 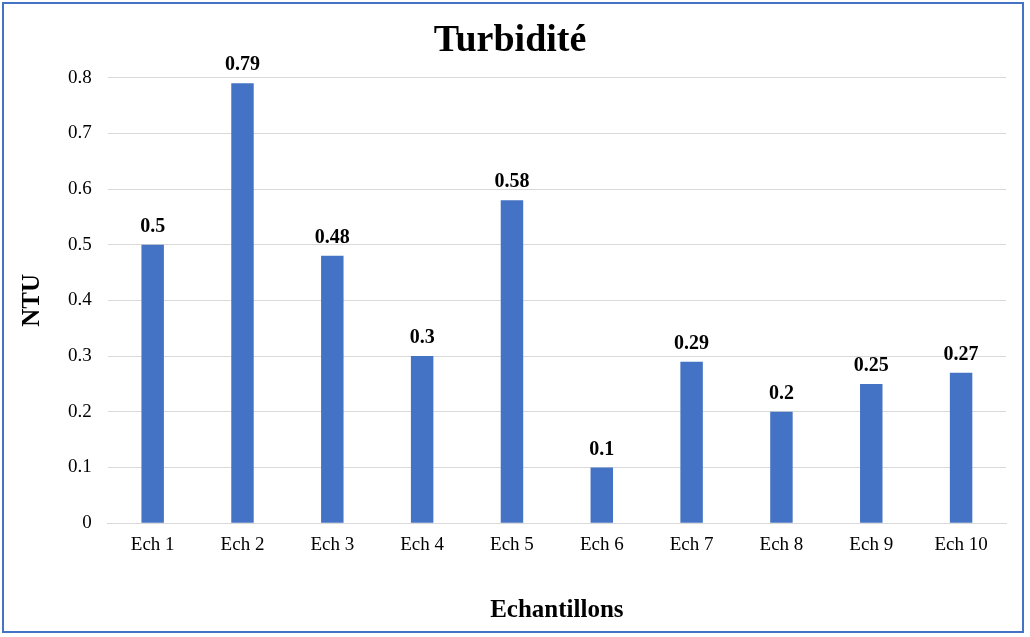 What do you see at coordinates (512, 543) in the screenshot?
I see `x-tick-label: Ech 5` at bounding box center [512, 543].